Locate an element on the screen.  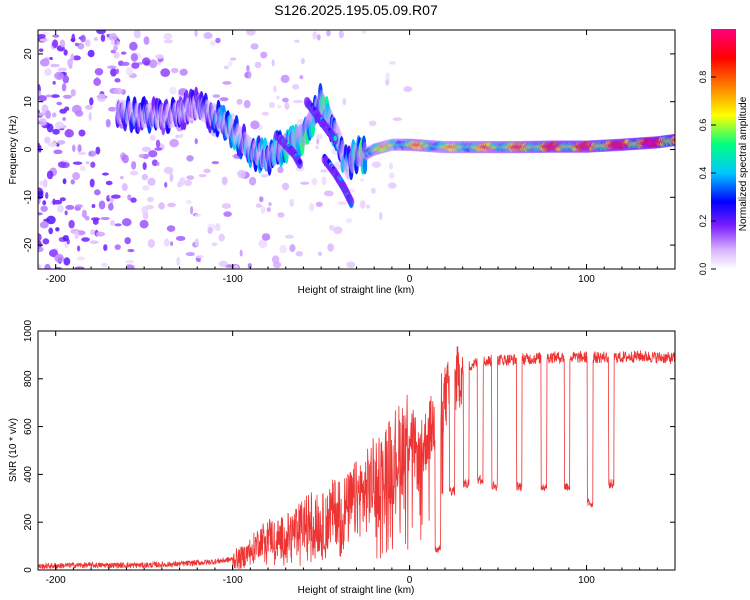
snr-y-tick-label: 0 is located at coordinates (28, 570).